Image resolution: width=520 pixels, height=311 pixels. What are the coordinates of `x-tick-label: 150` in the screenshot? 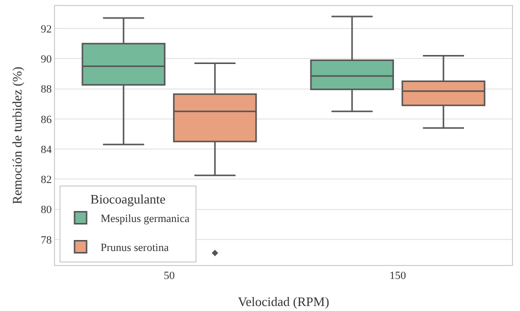 It's located at (398, 276).